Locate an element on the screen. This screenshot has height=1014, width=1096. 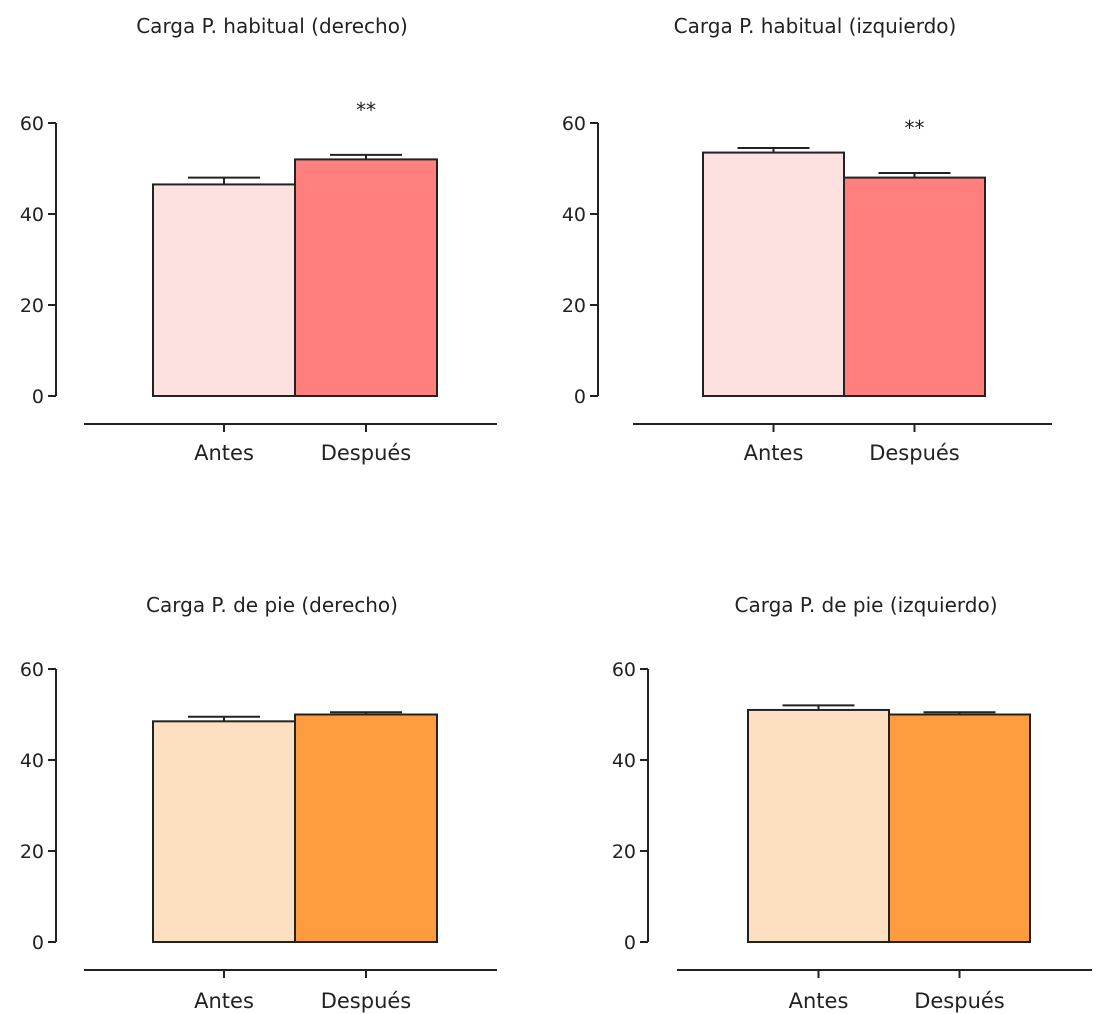
chart-title: Carga P. de pie (izquierdo) is located at coordinates (865, 605).